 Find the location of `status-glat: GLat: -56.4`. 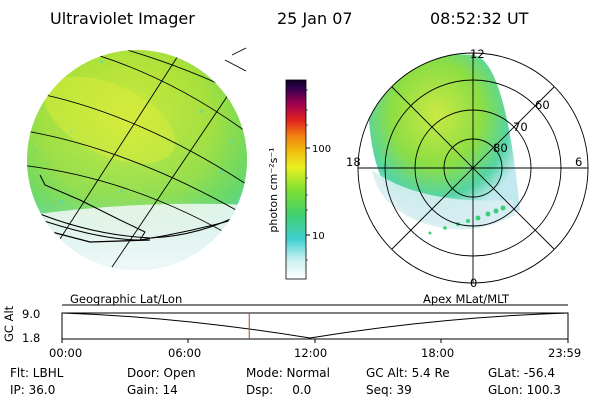

status-glat: GLat: -56.4 is located at coordinates (521, 373).